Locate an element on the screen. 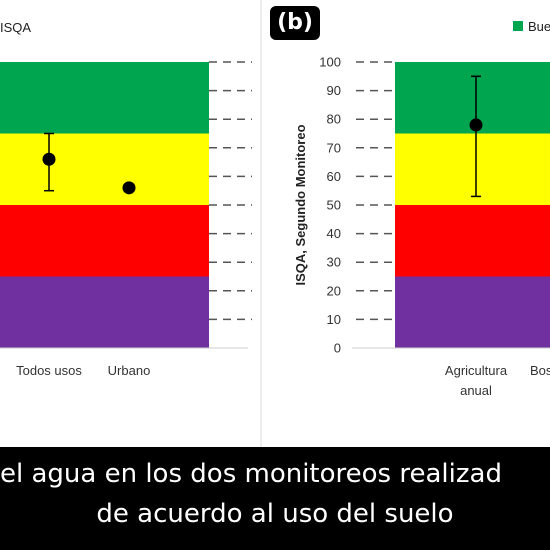 The height and width of the screenshot is (550, 550). y-tick-label-right-50: 50 is located at coordinates (334, 205).